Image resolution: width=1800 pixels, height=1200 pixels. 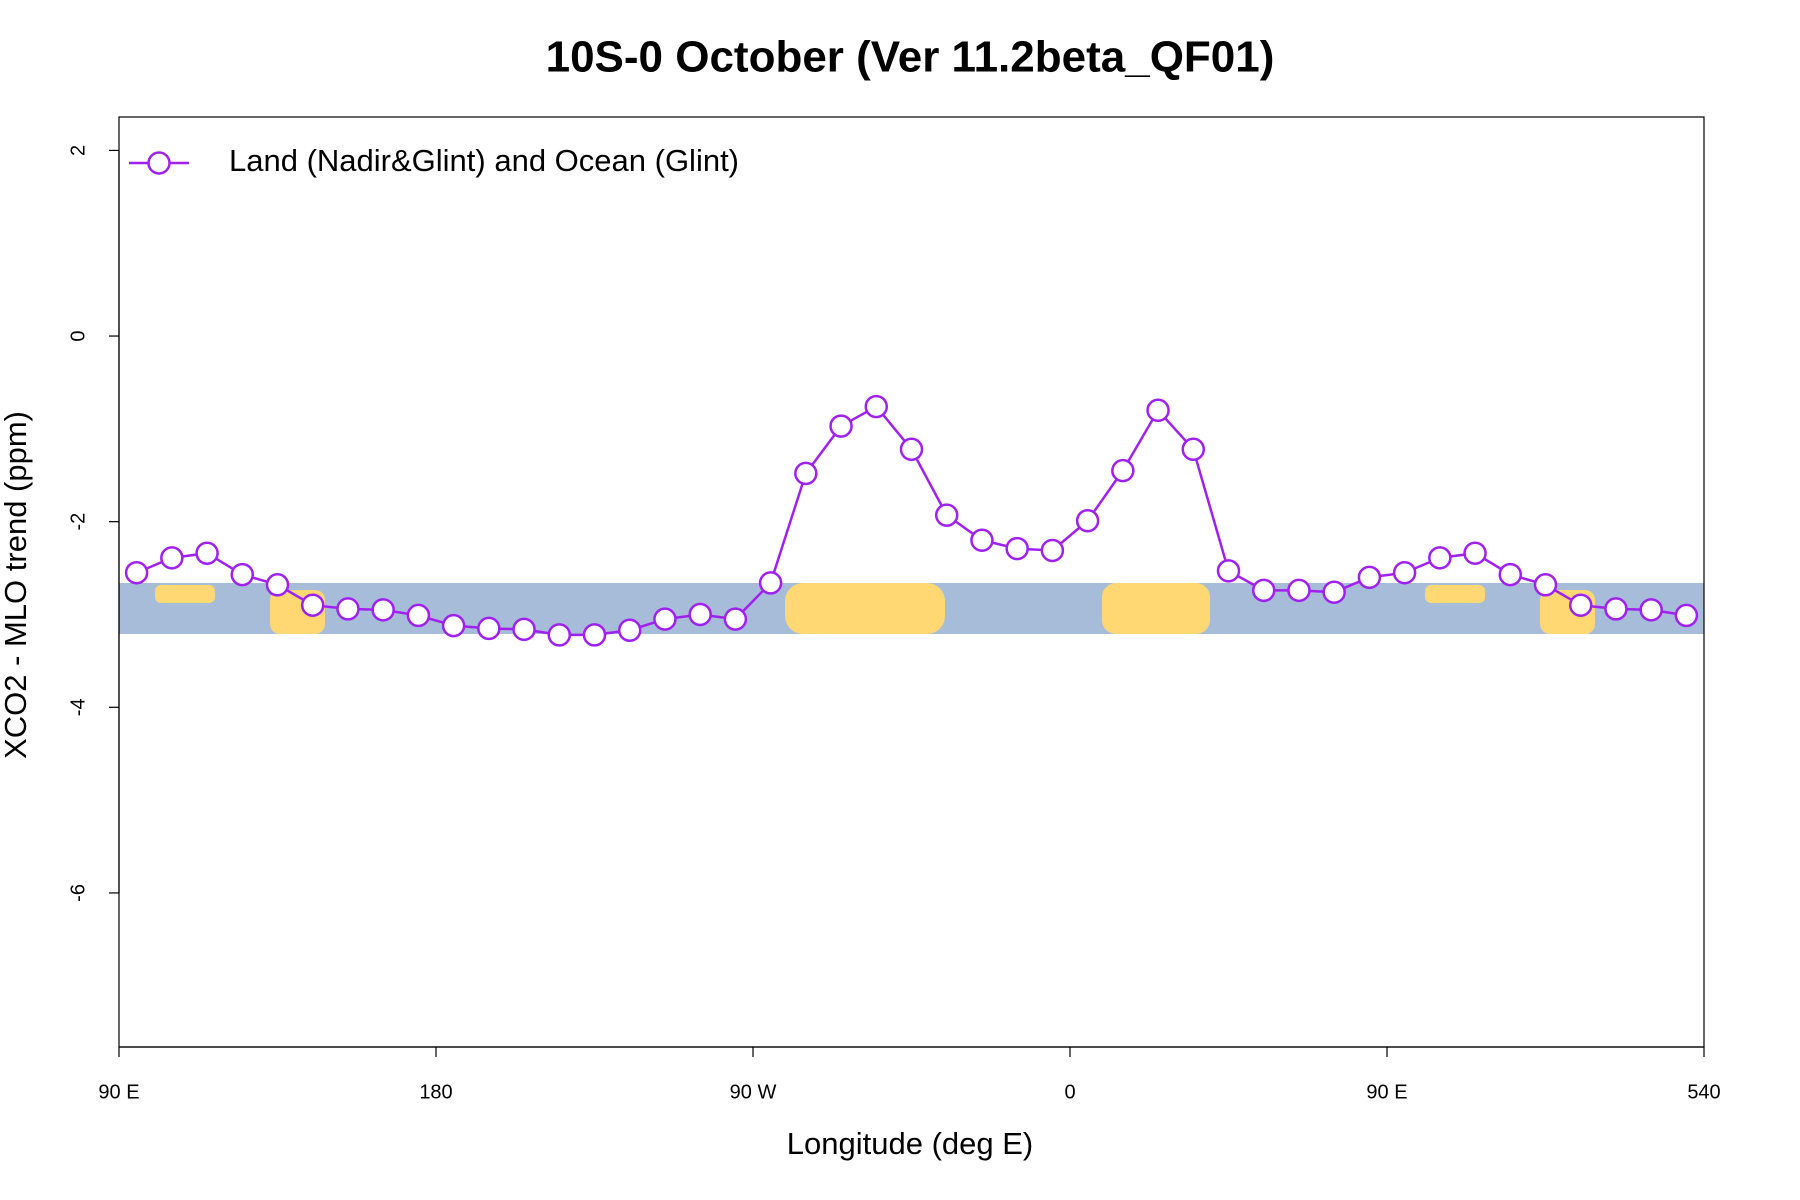 I want to click on y-axis-label: XCO2 - MLO trend (ppm), so click(x=16, y=585).